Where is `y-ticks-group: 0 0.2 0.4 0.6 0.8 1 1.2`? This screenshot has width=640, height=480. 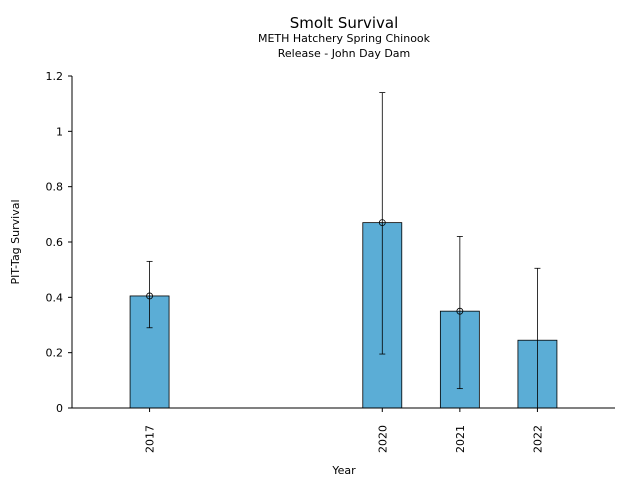 y-ticks-group: 0 0.2 0.4 0.6 0.8 1 1.2 is located at coordinates (59, 242).